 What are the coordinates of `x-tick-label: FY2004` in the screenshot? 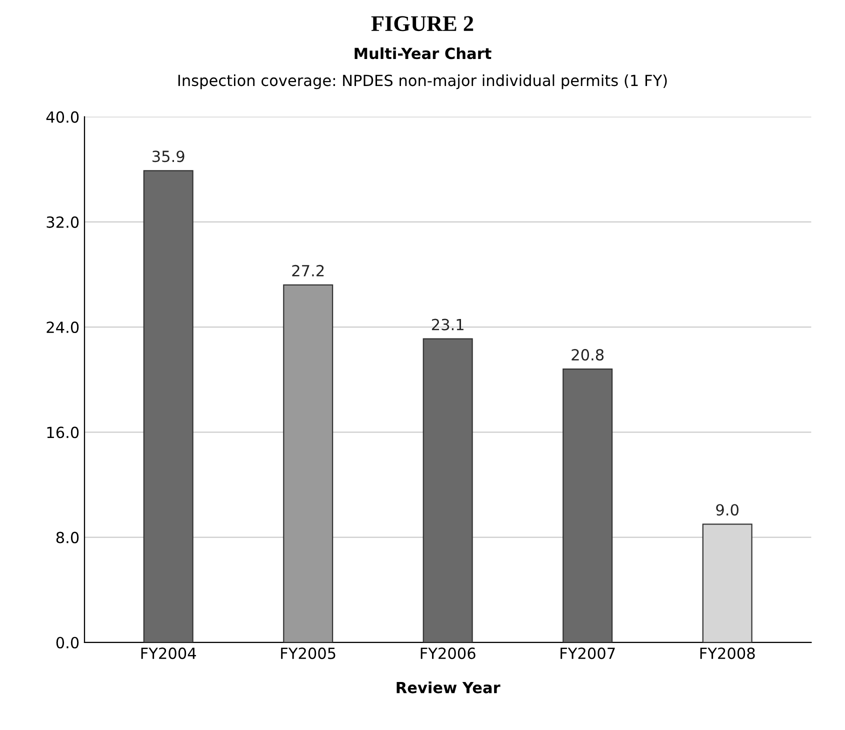 It's located at (168, 654).